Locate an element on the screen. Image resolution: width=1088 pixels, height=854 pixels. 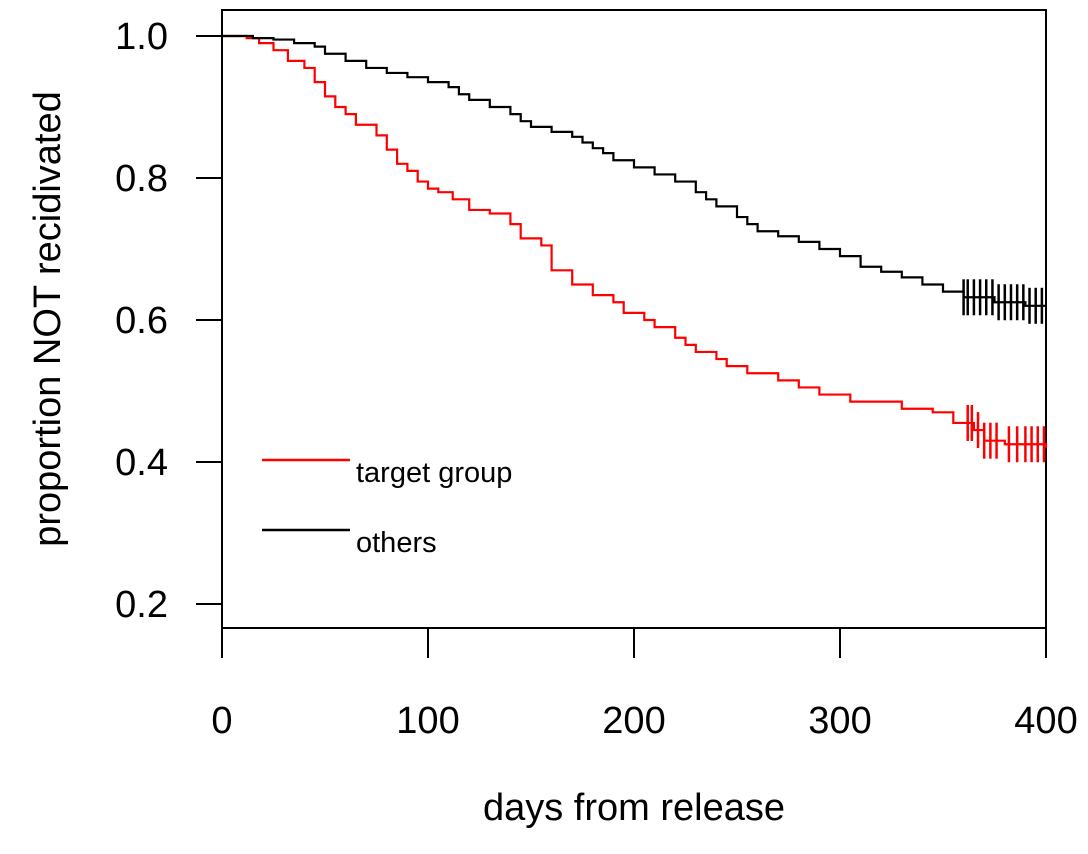
y-tick-label: 0.4 is located at coordinates (141, 463).